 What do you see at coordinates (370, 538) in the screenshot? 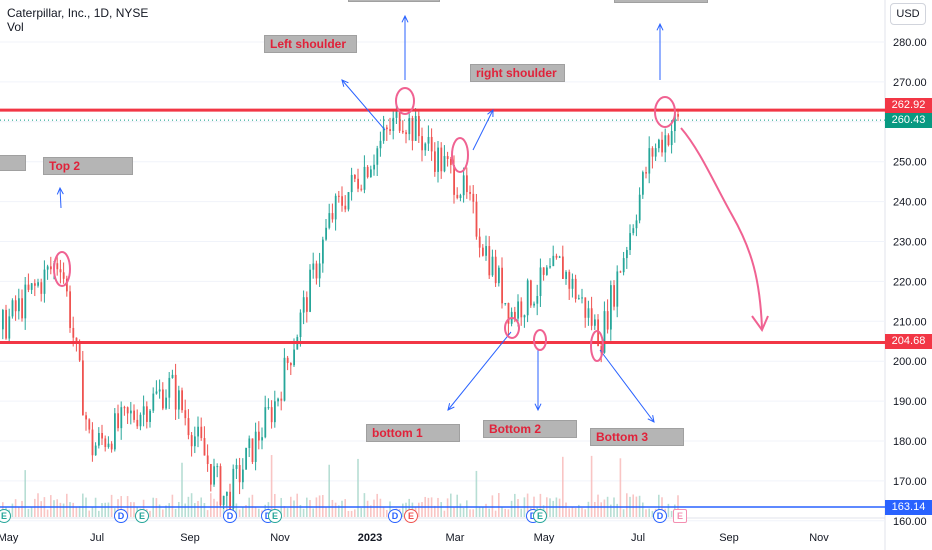
I see `x-tick-label: 2023` at bounding box center [370, 538].